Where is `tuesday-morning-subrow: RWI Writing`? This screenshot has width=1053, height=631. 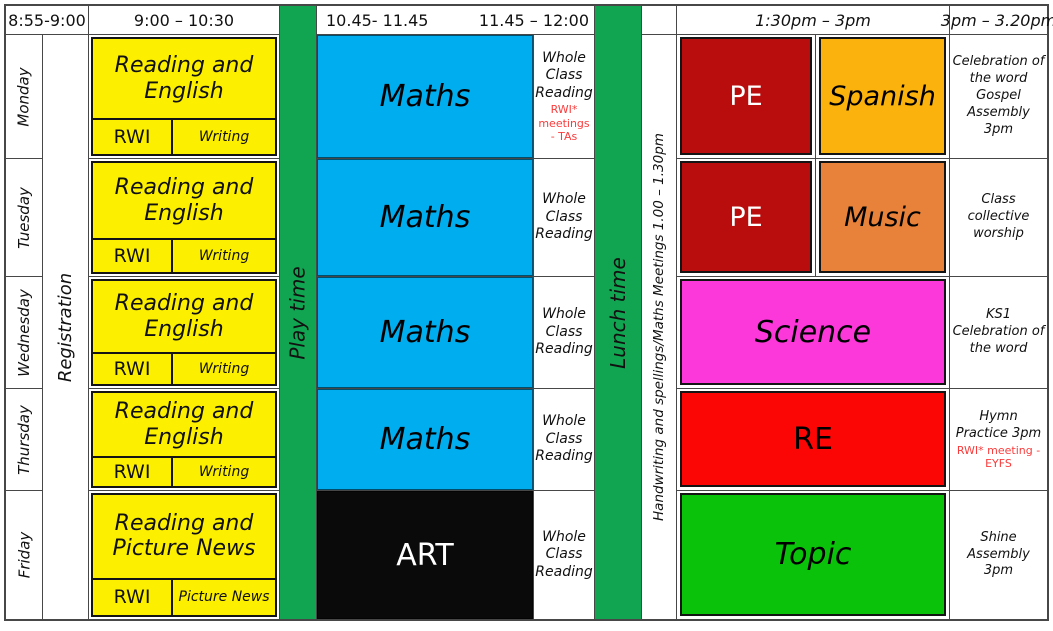
tuesday-morning-subrow: RWI Writing is located at coordinates (184, 255).